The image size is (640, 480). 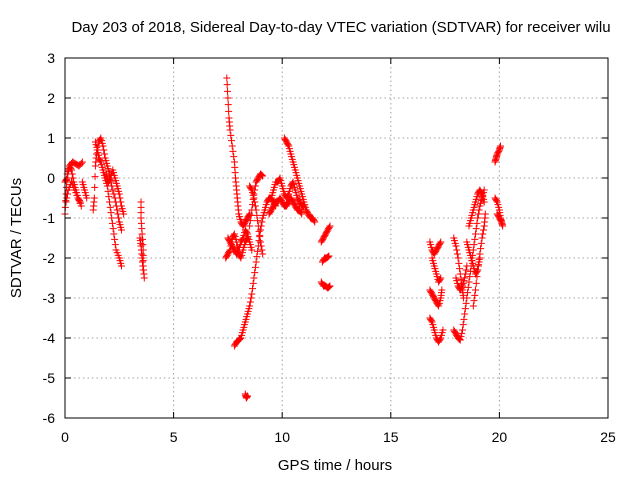 I want to click on x-tick-labels: 0 5 10 15 20 25, so click(x=338, y=437).